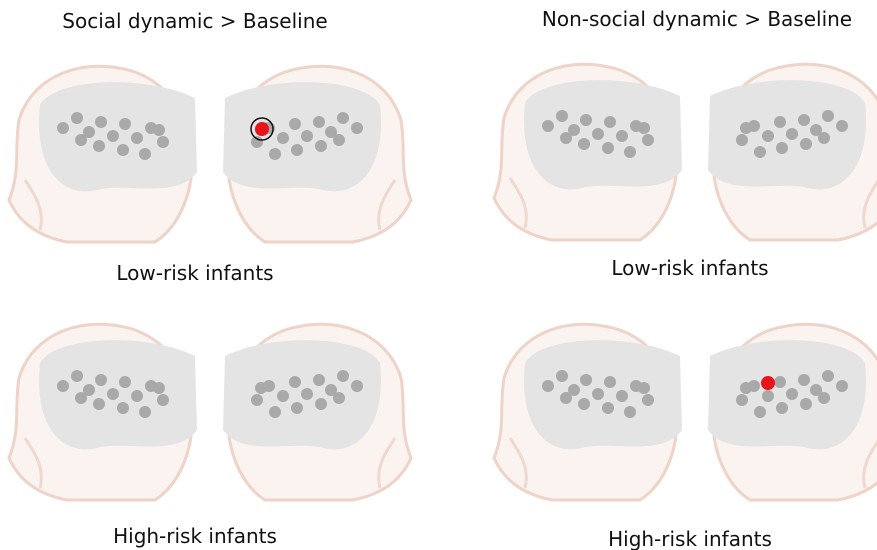 This screenshot has height=550, width=877. Describe the element at coordinates (697, 19) in the screenshot. I see `panel-title: Non-social dynamic > Baseline` at that location.